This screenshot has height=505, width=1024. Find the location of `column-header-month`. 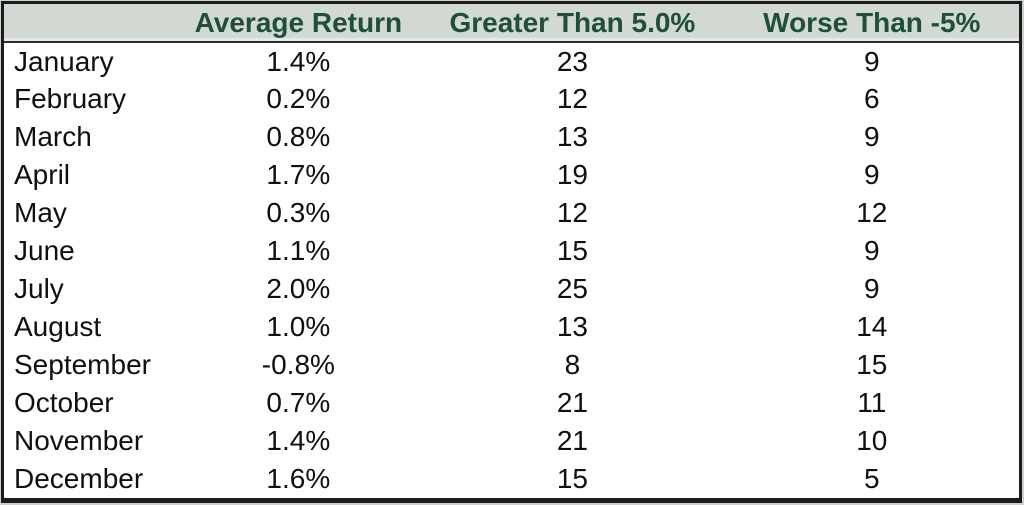

column-header-month is located at coordinates (90, 23).